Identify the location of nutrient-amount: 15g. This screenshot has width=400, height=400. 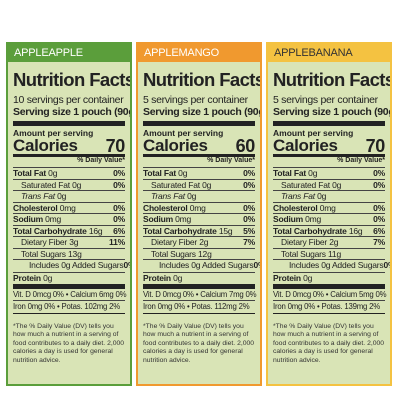
(225, 230).